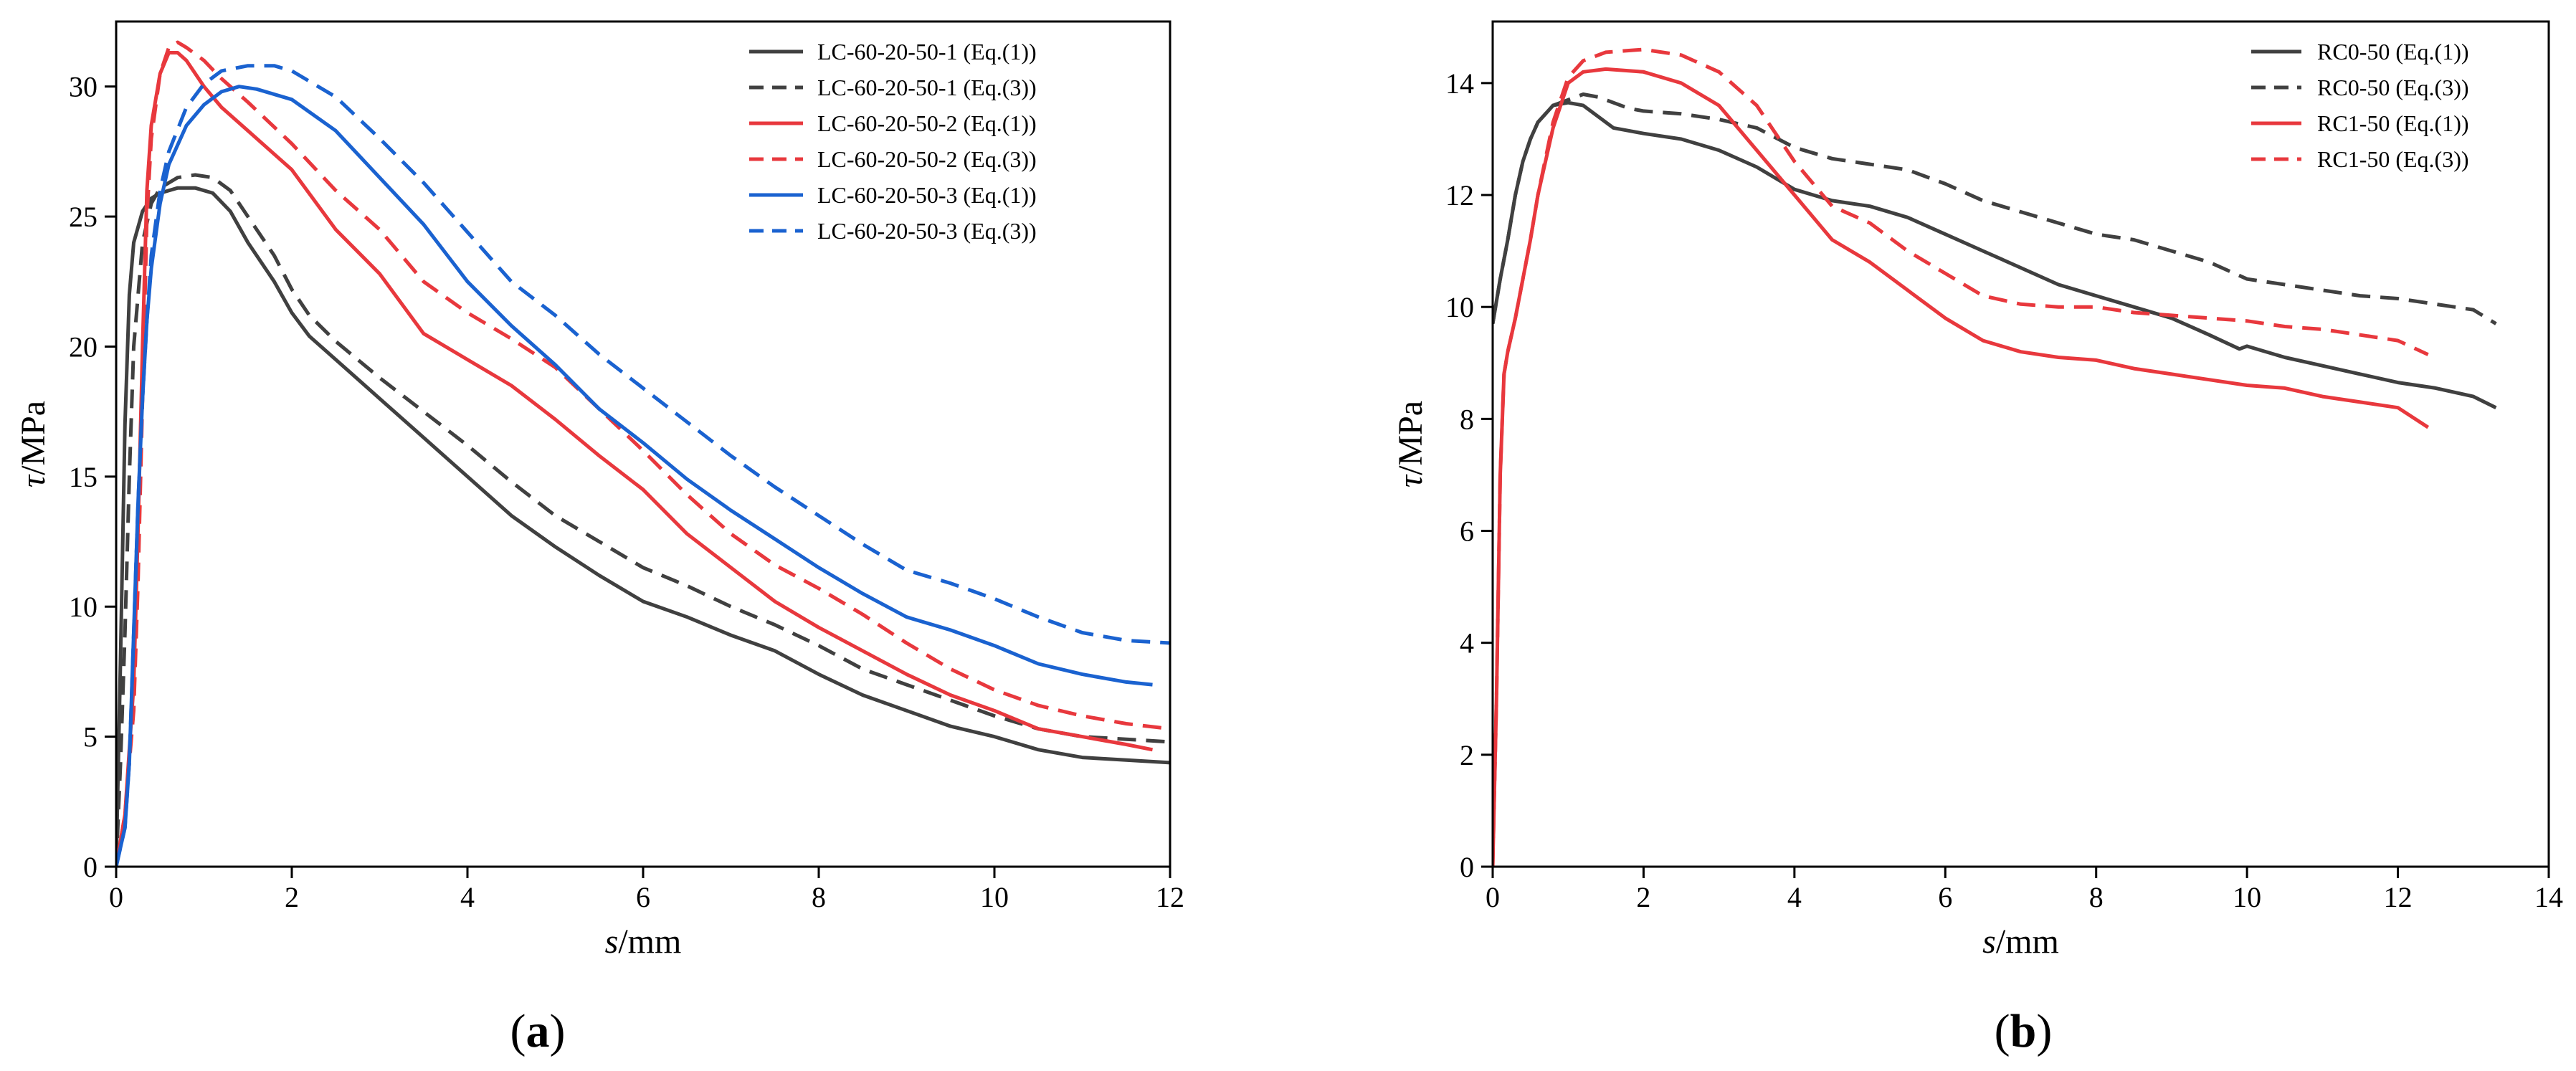 The width and height of the screenshot is (2576, 1071). I want to click on chart-a-xtick-label: 6, so click(643, 897).